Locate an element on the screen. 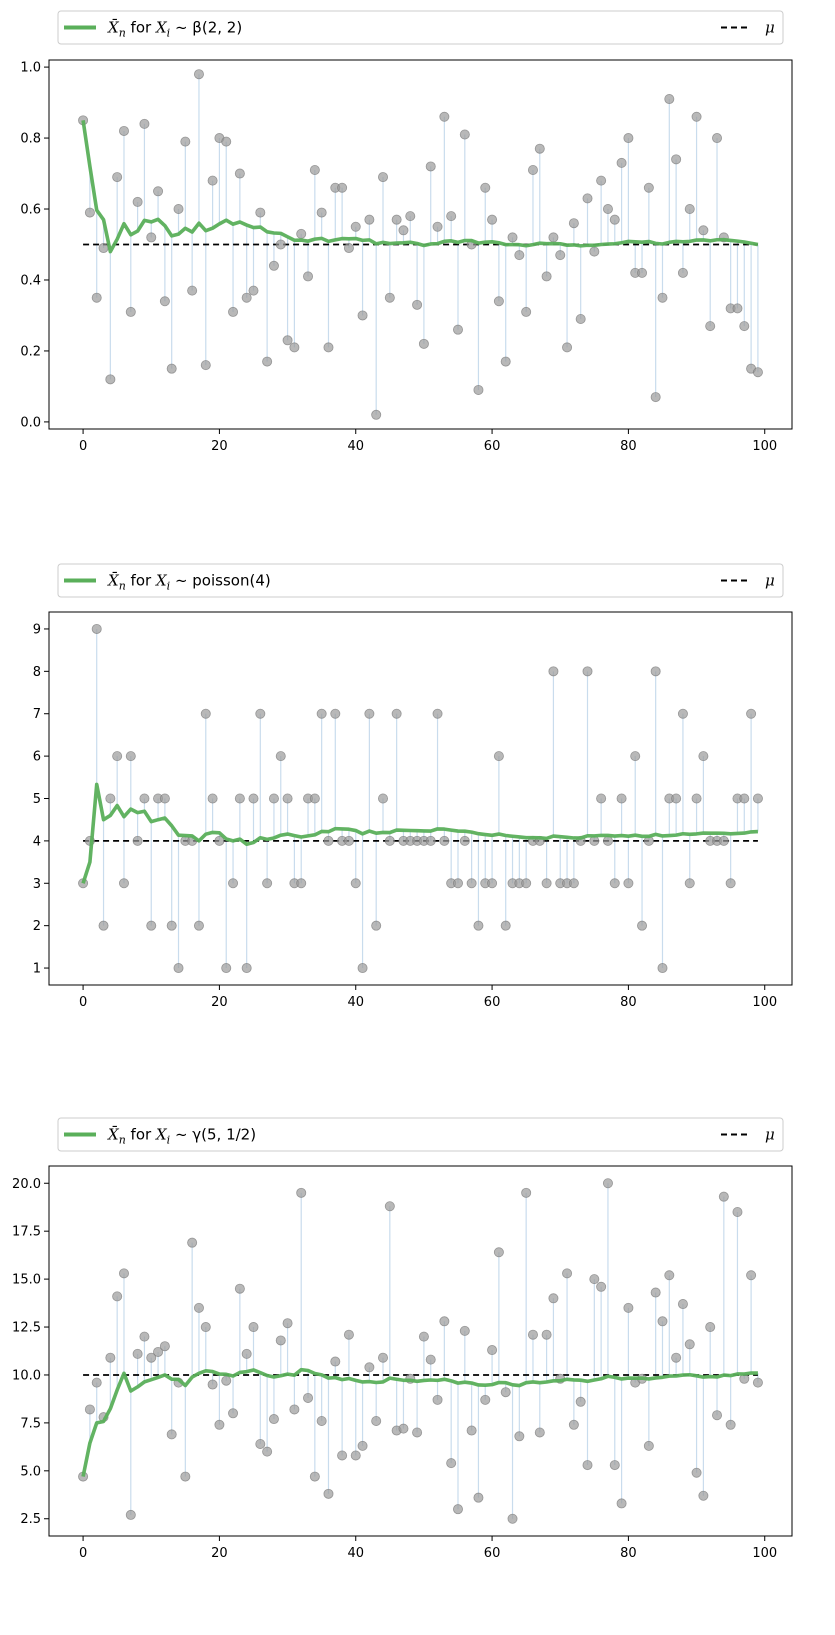  y-tick-label: 5.0 is located at coordinates (30, 1471).